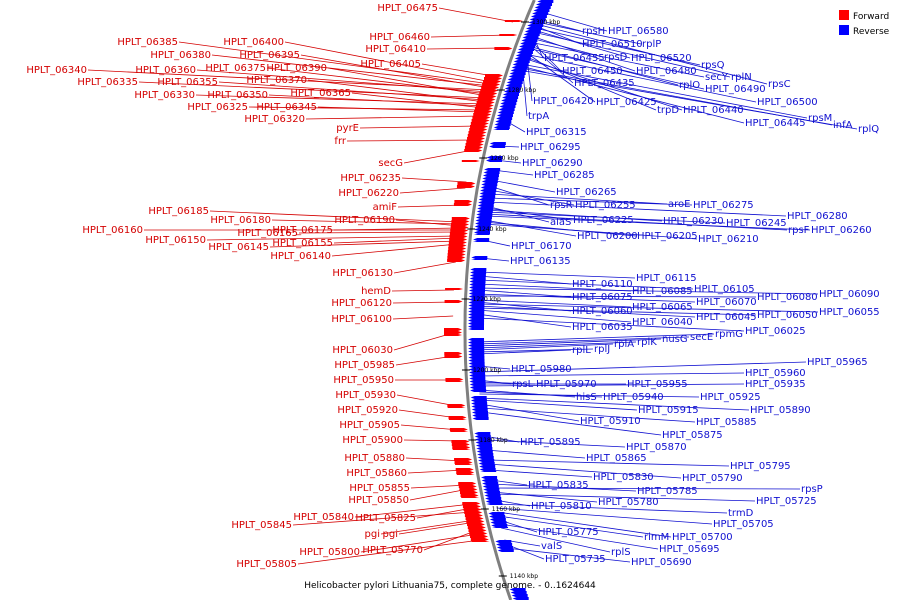  Describe the element at coordinates (843, 125) in the screenshot. I see `reverse-gene-label: infA` at that location.